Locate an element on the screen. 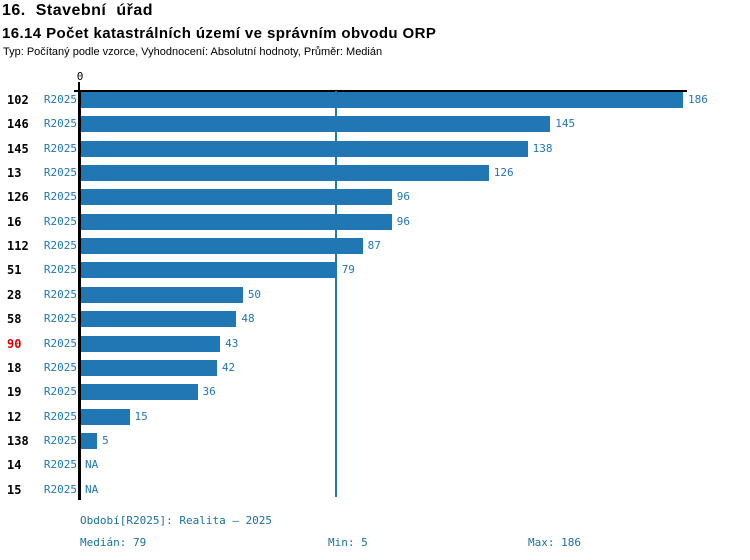 The height and width of the screenshot is (560, 750). row-category-label: 126 is located at coordinates (18, 197).